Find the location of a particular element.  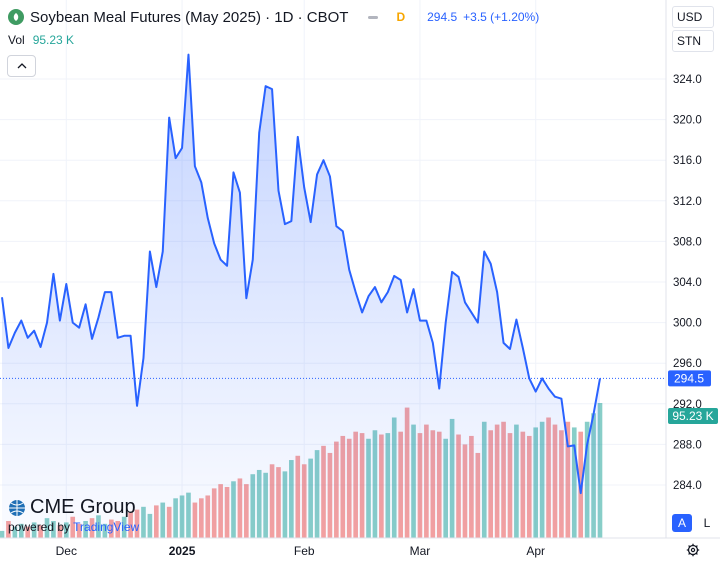

powered-by-line: powered by TradingView is located at coordinates (73, 527).